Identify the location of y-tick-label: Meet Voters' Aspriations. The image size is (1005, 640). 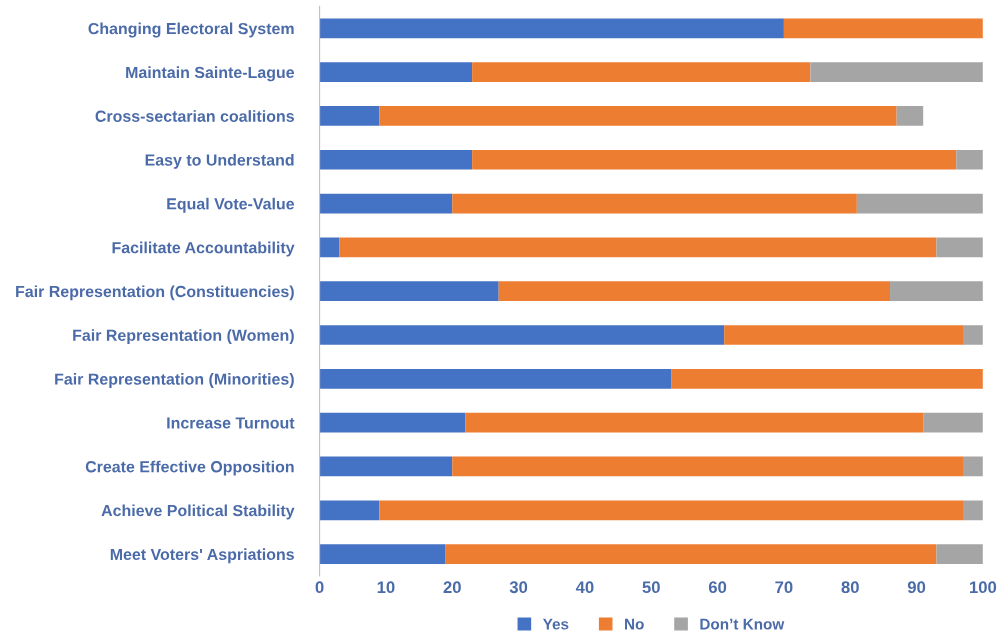
(202, 556).